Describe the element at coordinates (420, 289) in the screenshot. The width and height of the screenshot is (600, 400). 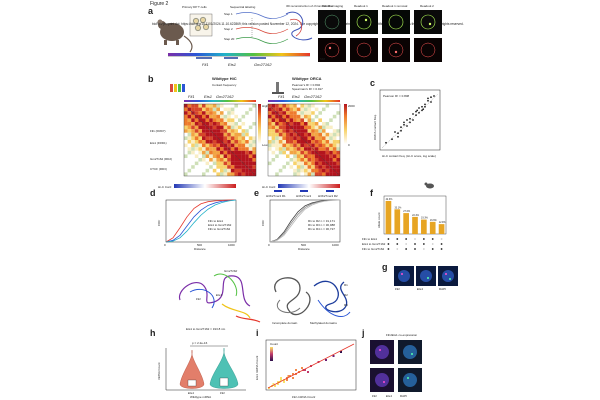
I see `g-label-ets1: Ets1` at that location.